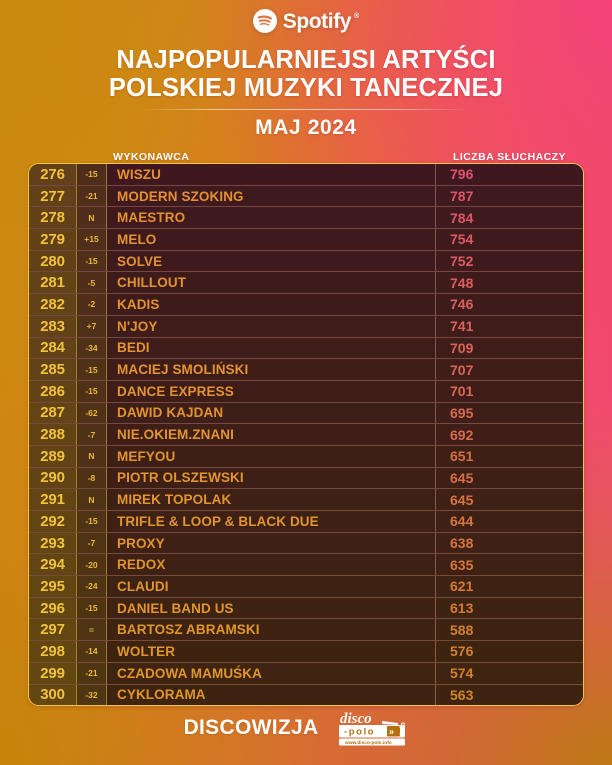 This screenshot has height=765, width=612. What do you see at coordinates (53, 218) in the screenshot?
I see `cell-rank: 278` at bounding box center [53, 218].